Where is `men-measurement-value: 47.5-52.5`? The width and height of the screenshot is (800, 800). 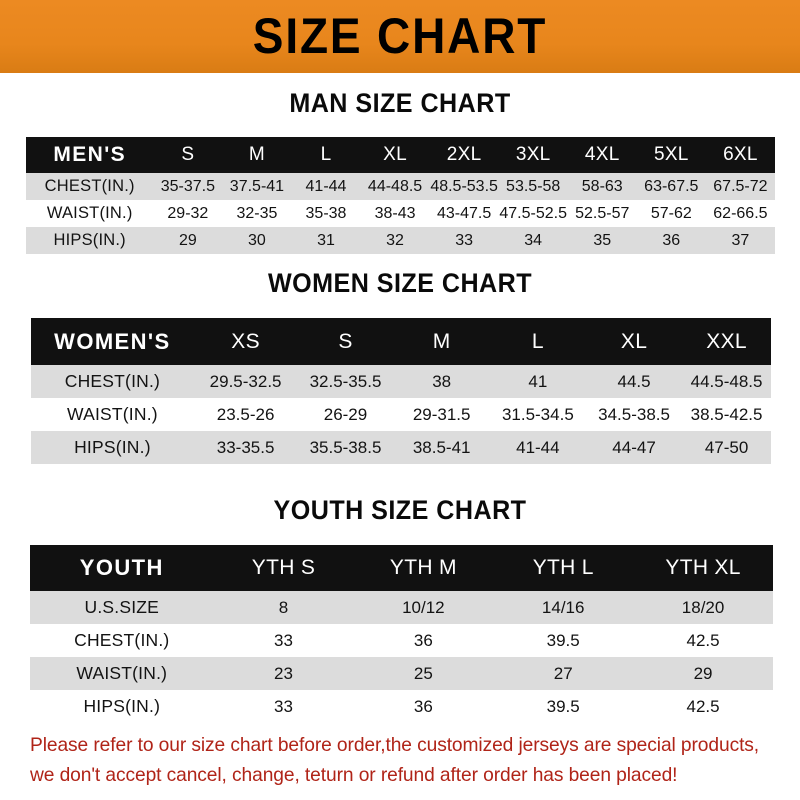
men-measurement-value: 47.5-52.5 is located at coordinates (533, 213).